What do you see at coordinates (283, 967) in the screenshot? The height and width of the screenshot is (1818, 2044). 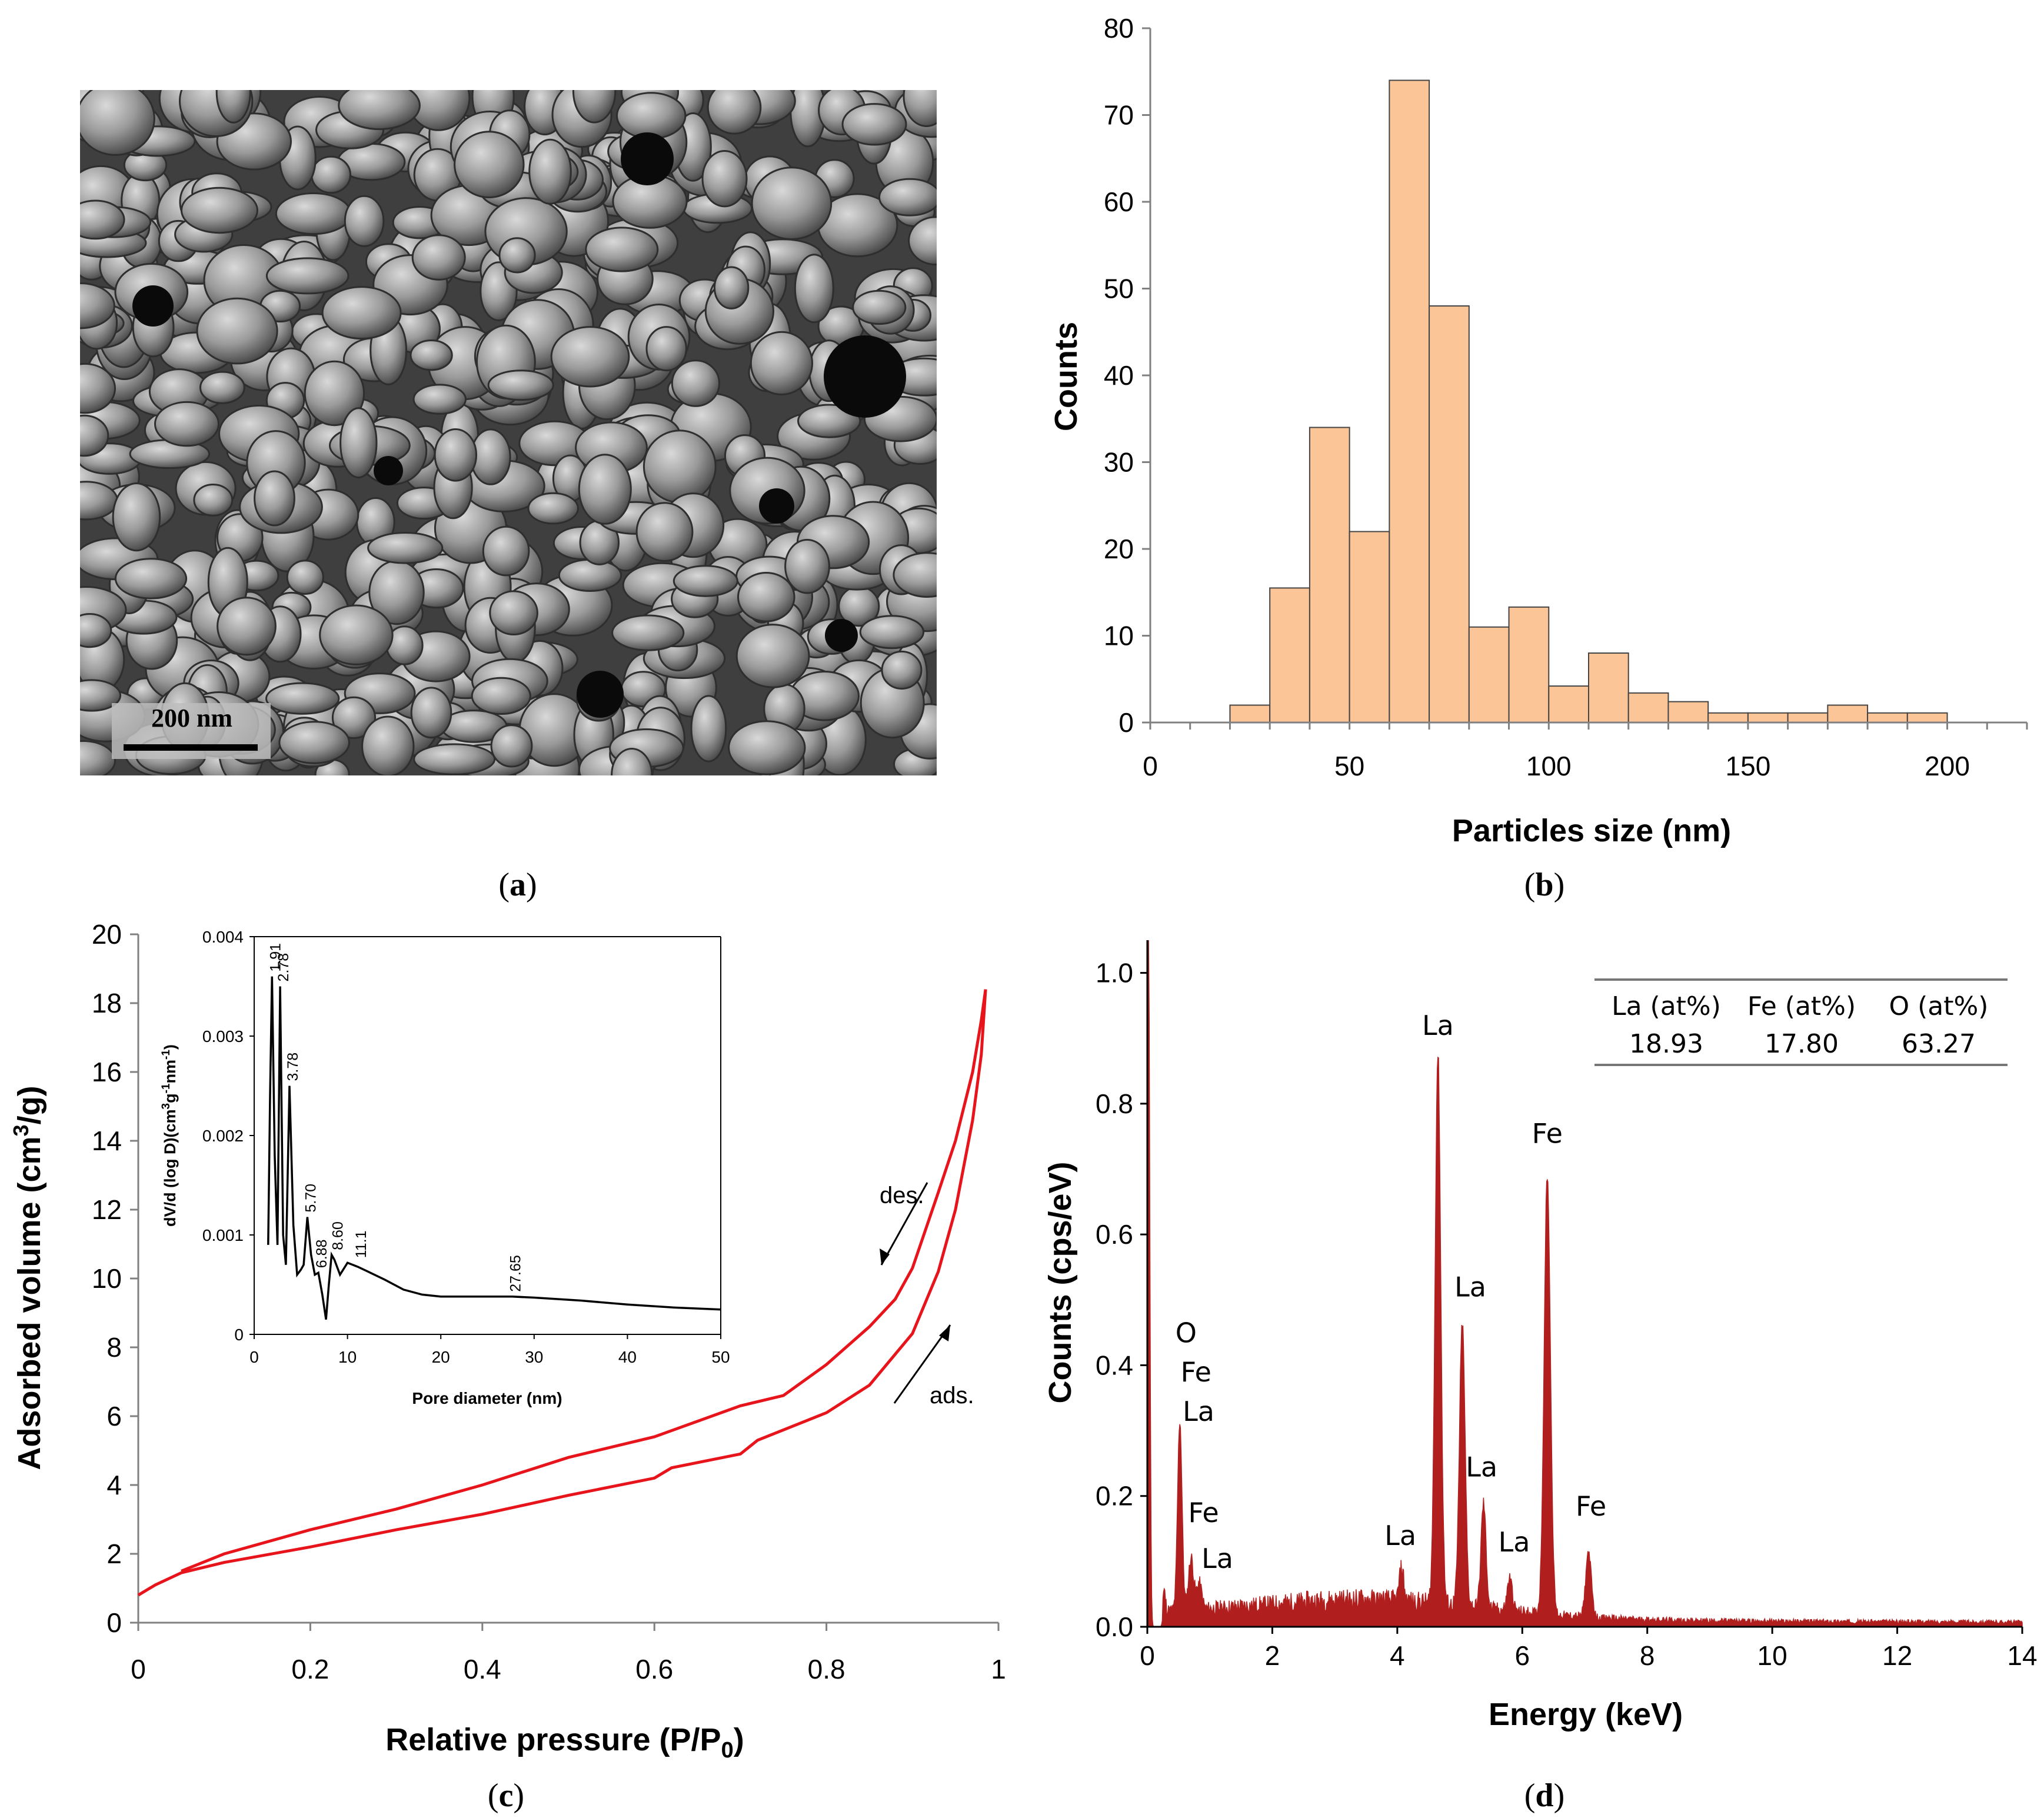 I see `inset-peak-label: 2.78` at bounding box center [283, 967].